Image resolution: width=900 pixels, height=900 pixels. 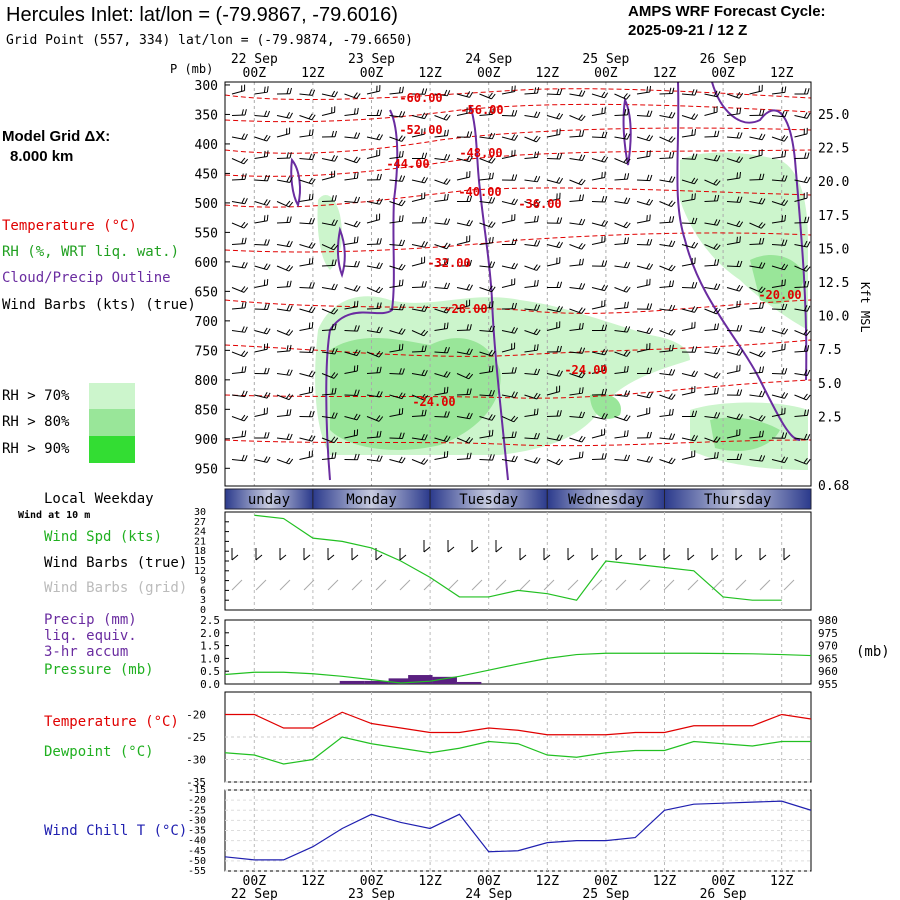 I want to click on cloud-outline, so click(x=738, y=261).